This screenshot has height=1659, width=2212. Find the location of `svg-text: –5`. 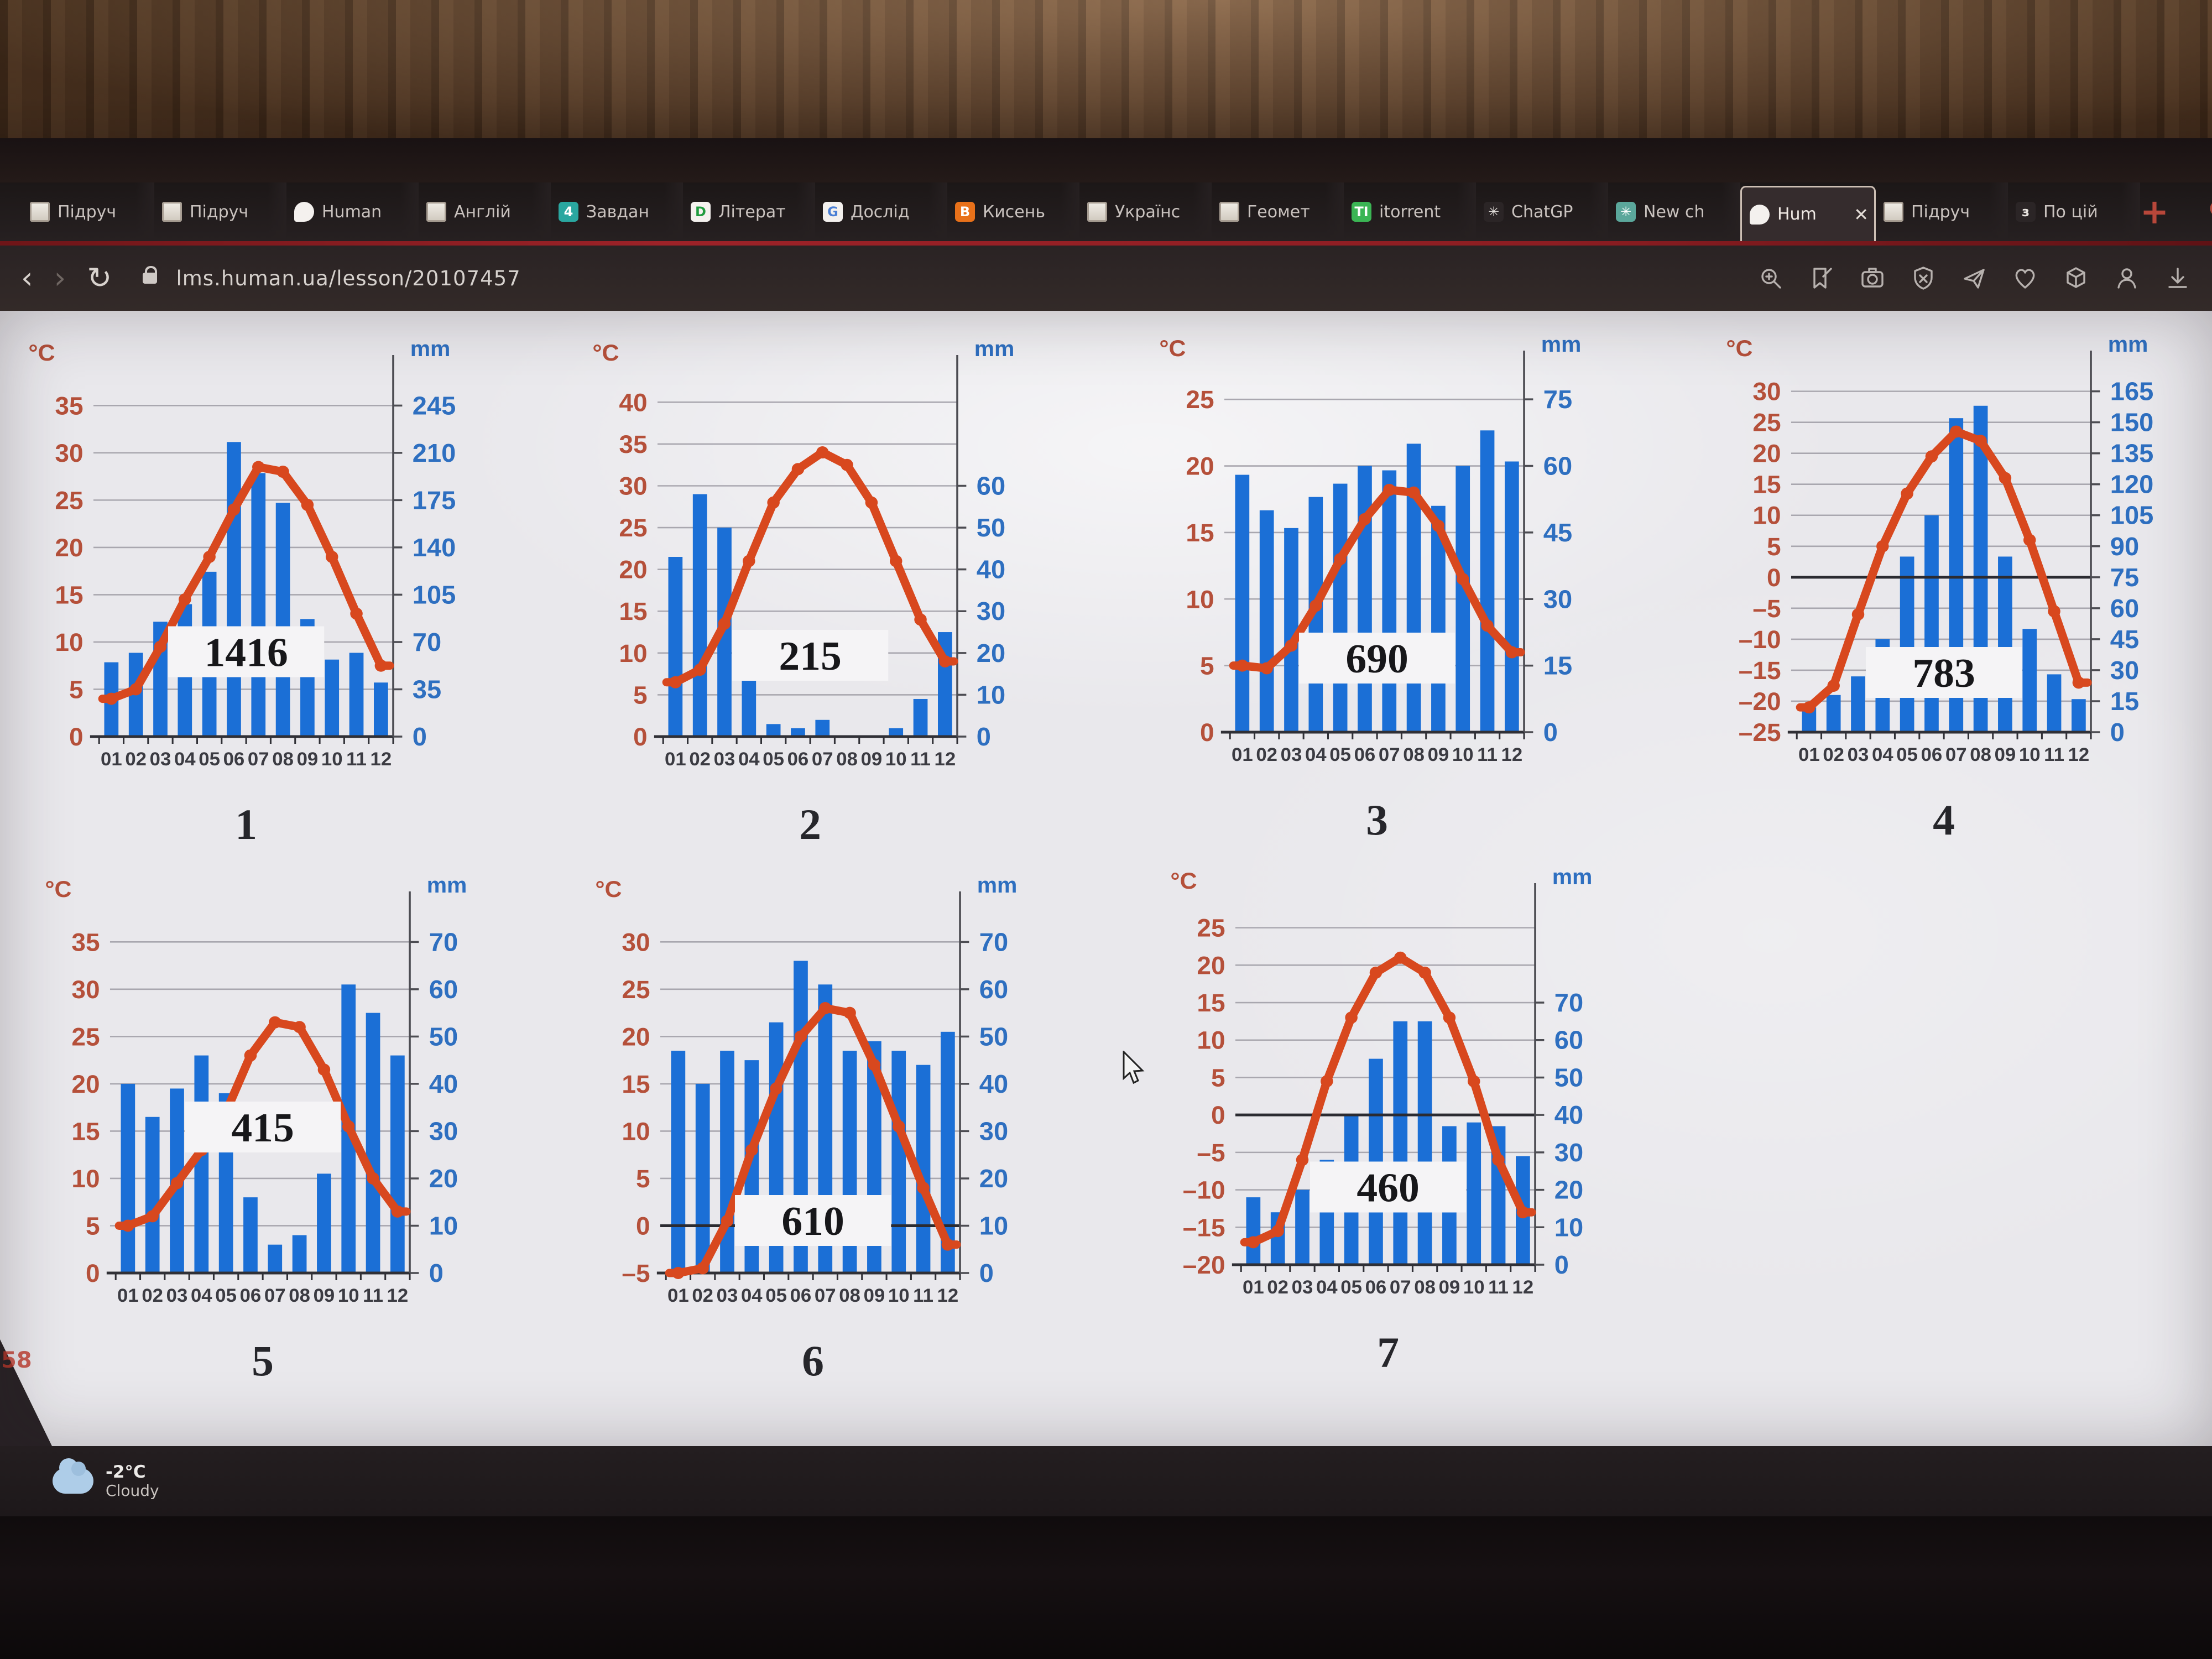

svg-text: –5 is located at coordinates (1767, 608).